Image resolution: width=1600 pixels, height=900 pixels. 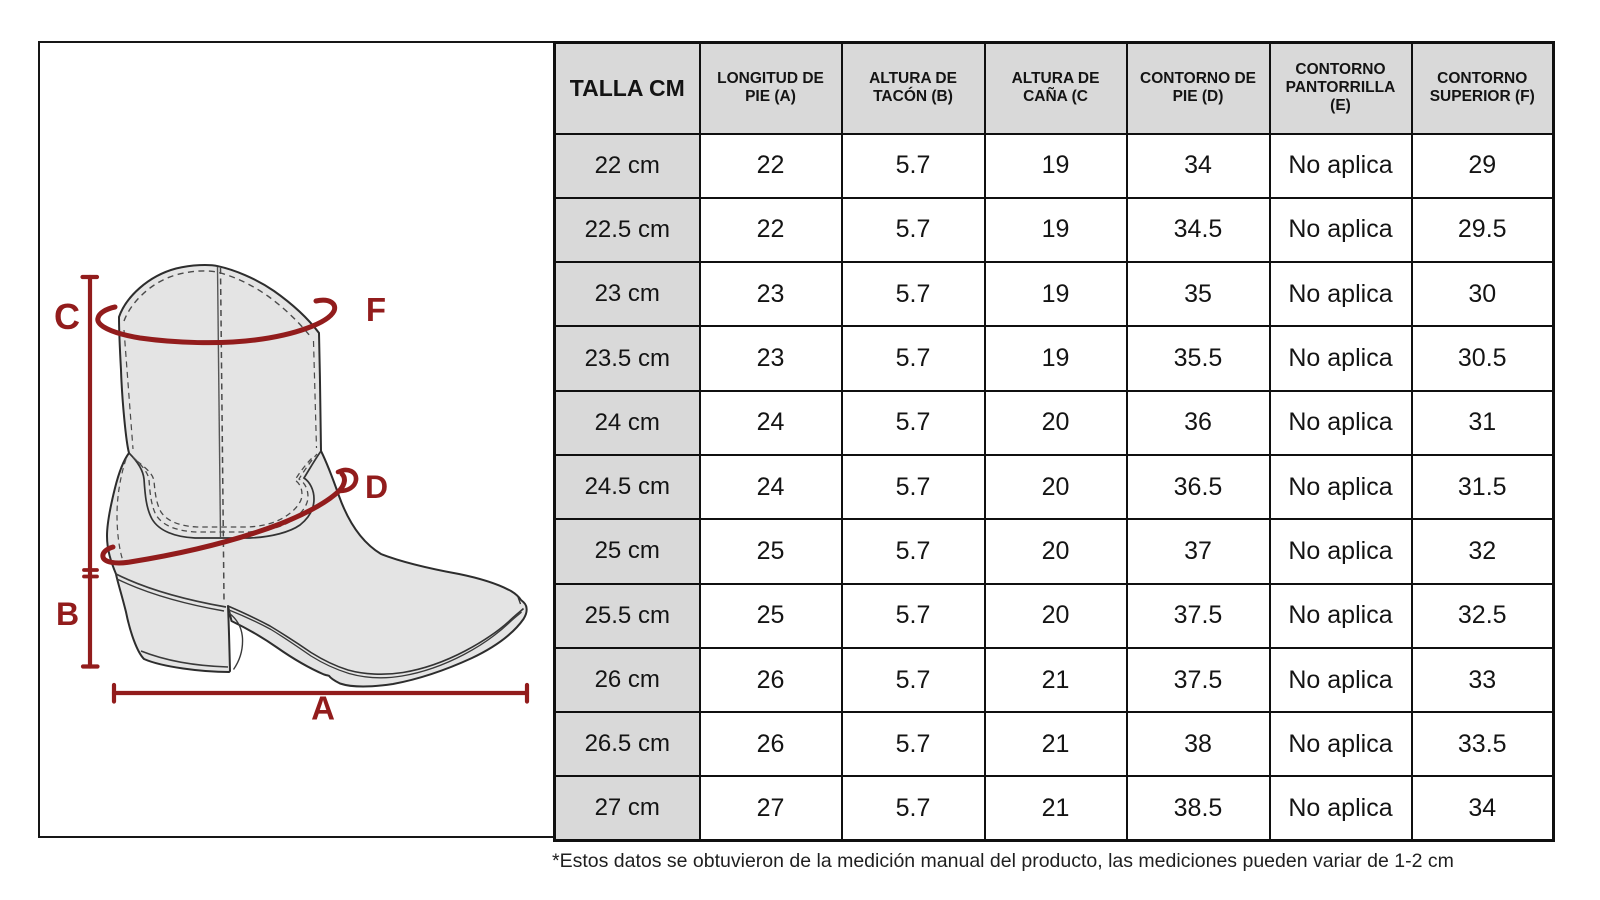 What do you see at coordinates (376, 309) in the screenshot?
I see `svg-text: F` at bounding box center [376, 309].